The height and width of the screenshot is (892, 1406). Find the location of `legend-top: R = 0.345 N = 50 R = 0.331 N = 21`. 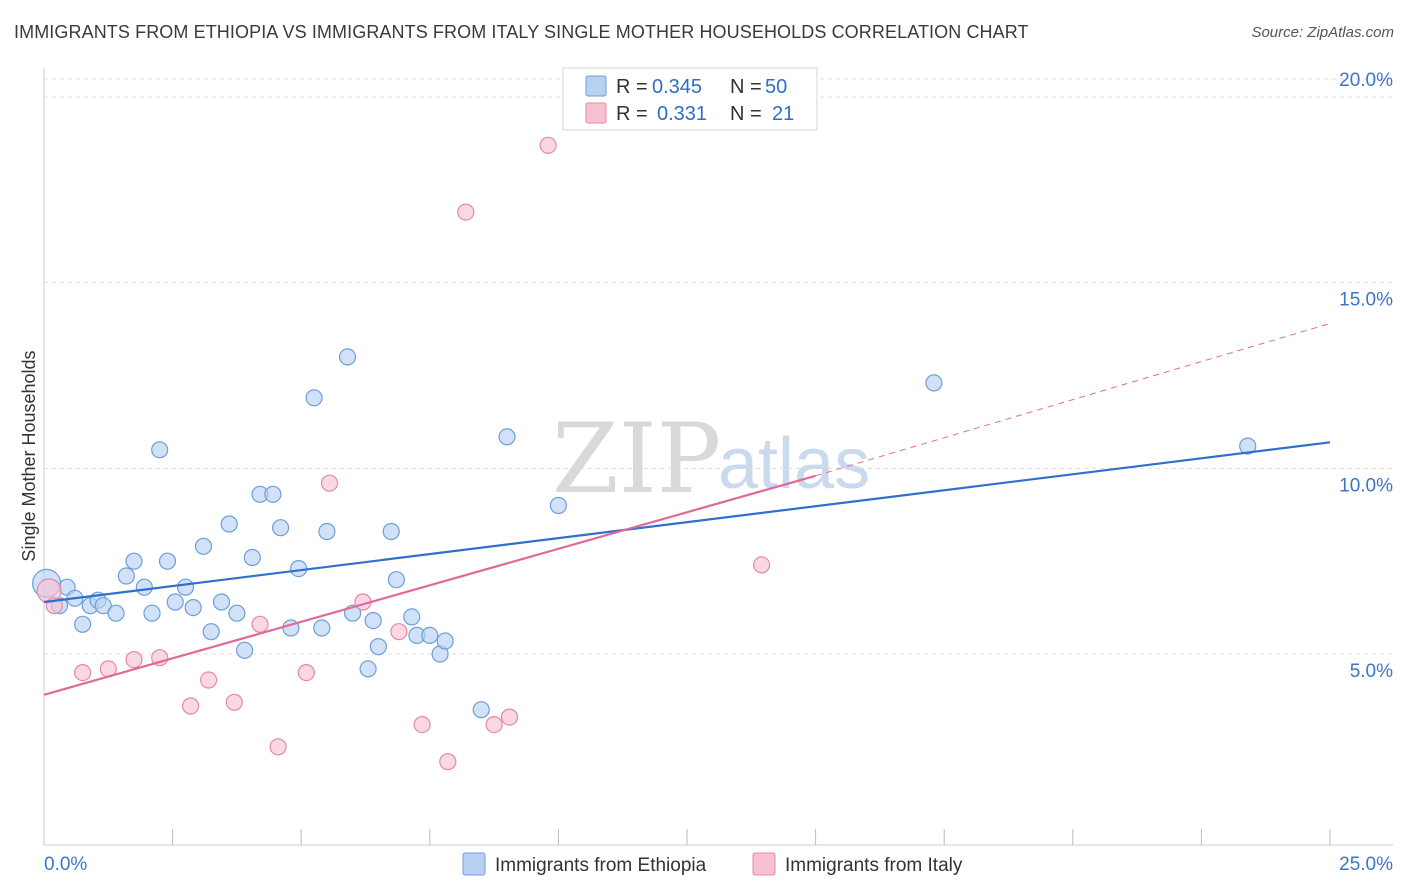

legend-top: R = 0.345 N = 50 R = 0.331 N = 21 is located at coordinates (690, 99).